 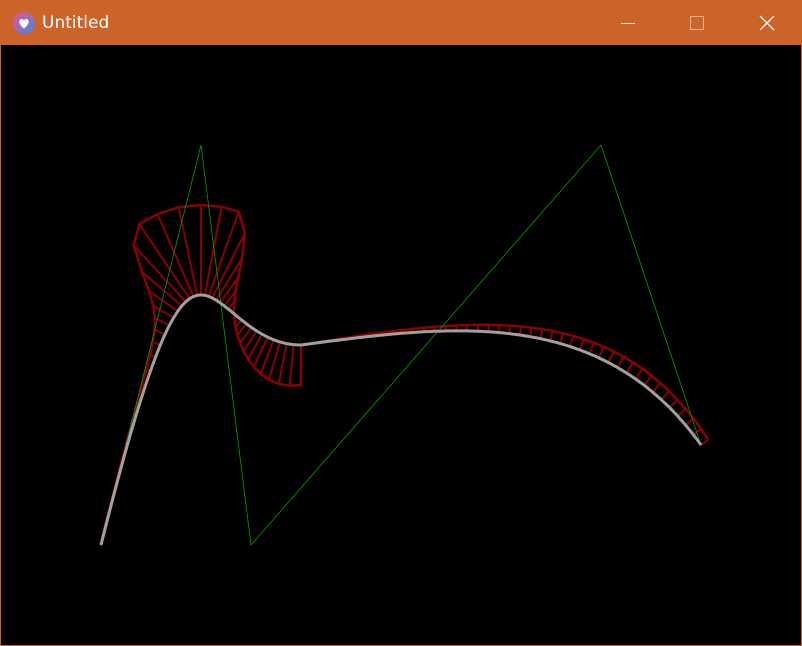 I want to click on title-bar: Untitled, so click(x=401, y=23).